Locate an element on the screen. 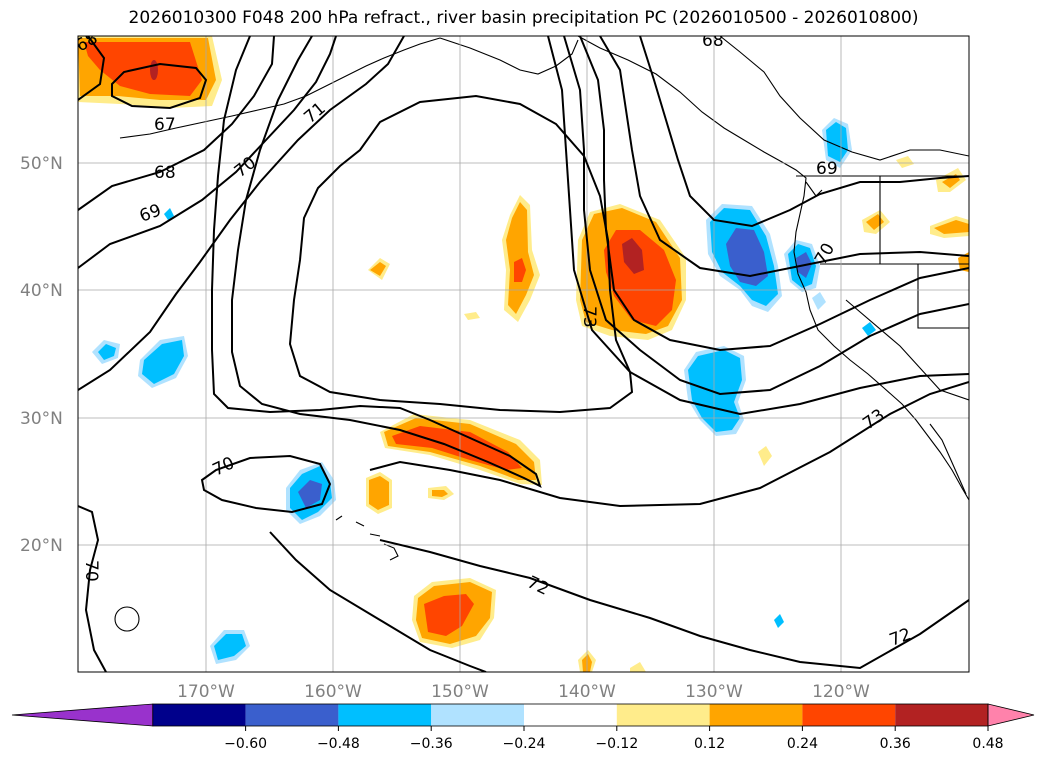 The height and width of the screenshot is (765, 1047). colorbar-tick-label: −0.36 is located at coordinates (431, 744).